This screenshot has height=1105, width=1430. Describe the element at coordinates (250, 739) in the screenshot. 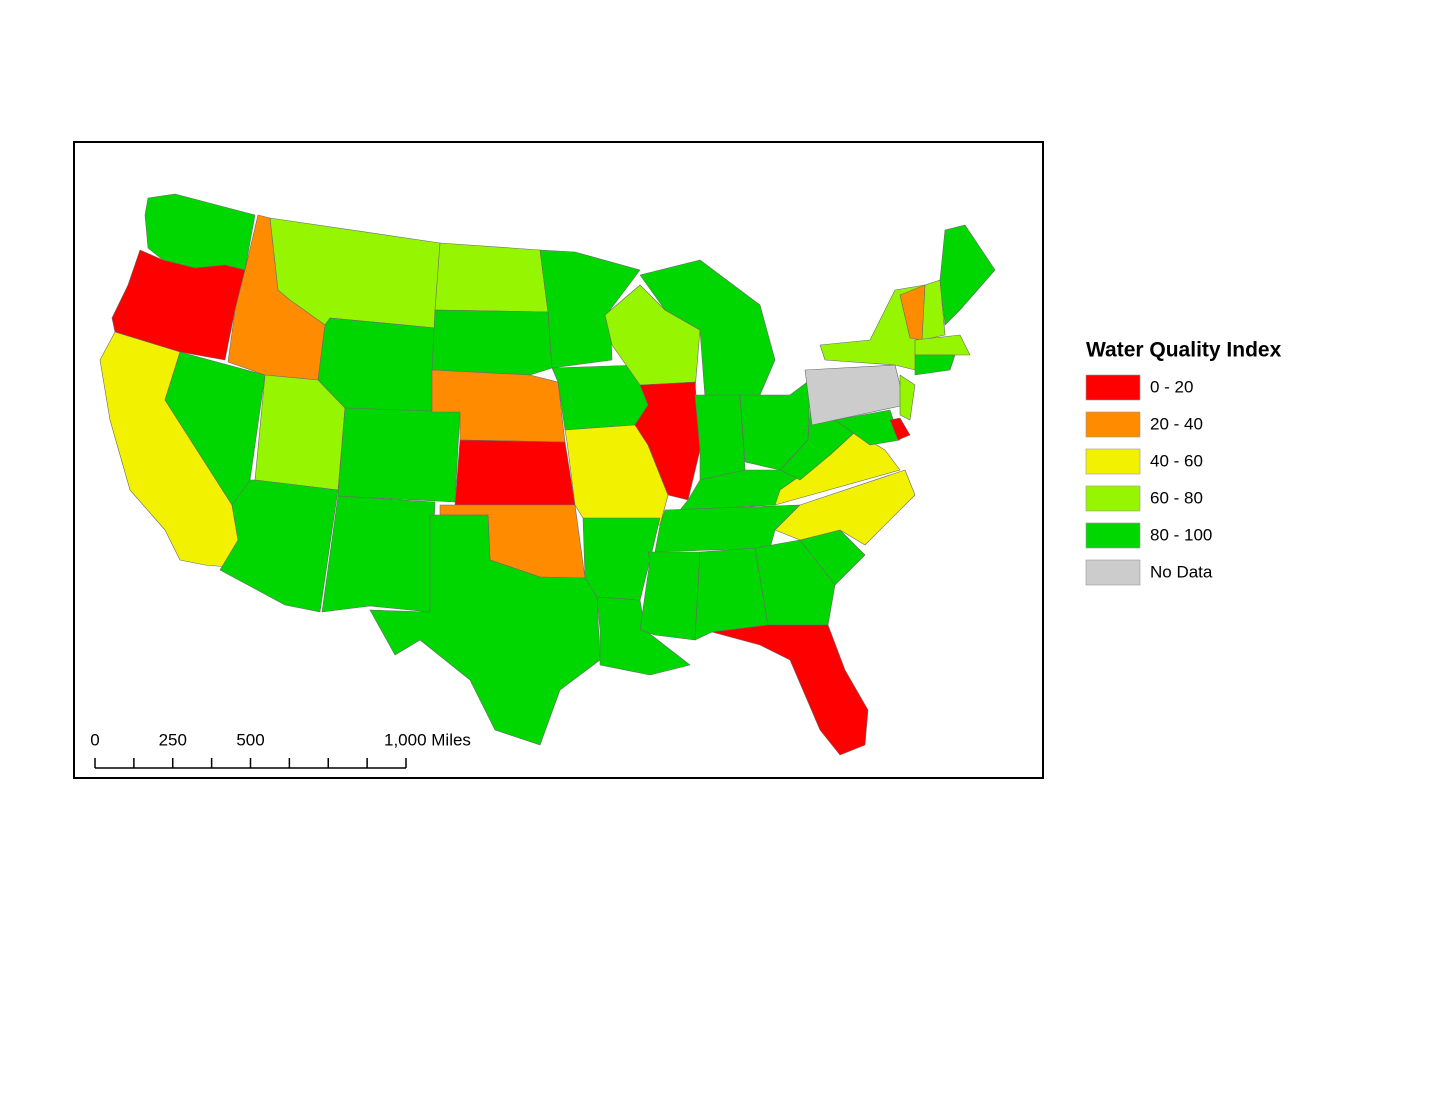

I see `scale-label: 500` at that location.